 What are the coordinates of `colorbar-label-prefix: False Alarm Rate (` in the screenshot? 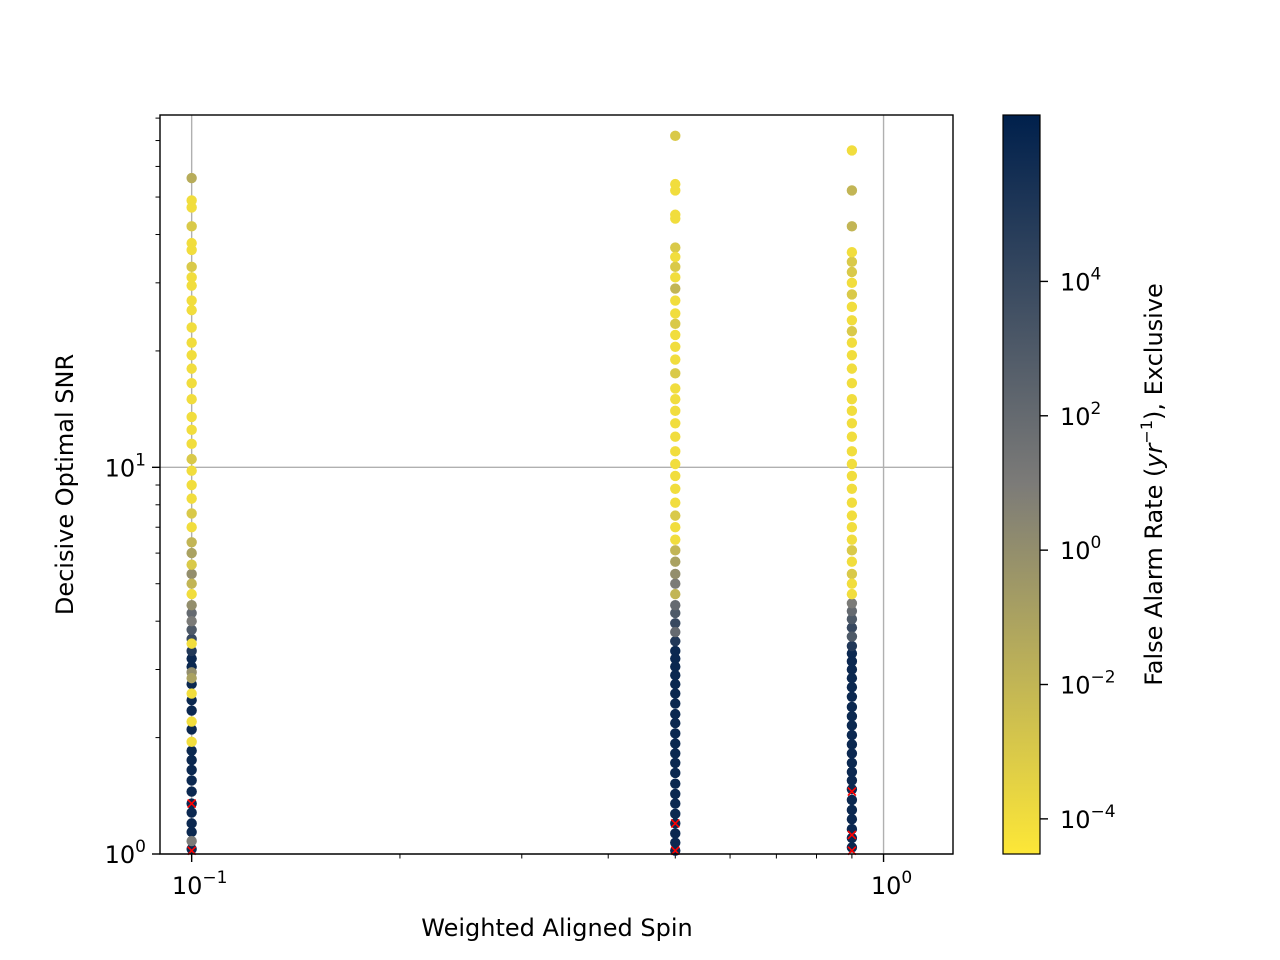 It's located at (1154, 577).